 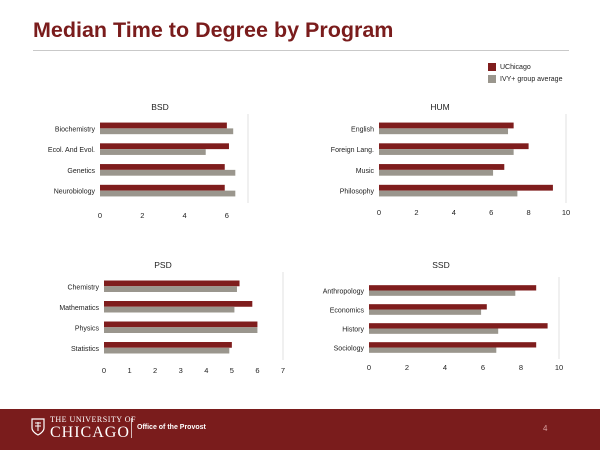 I want to click on footer-bar, so click(x=300, y=429).